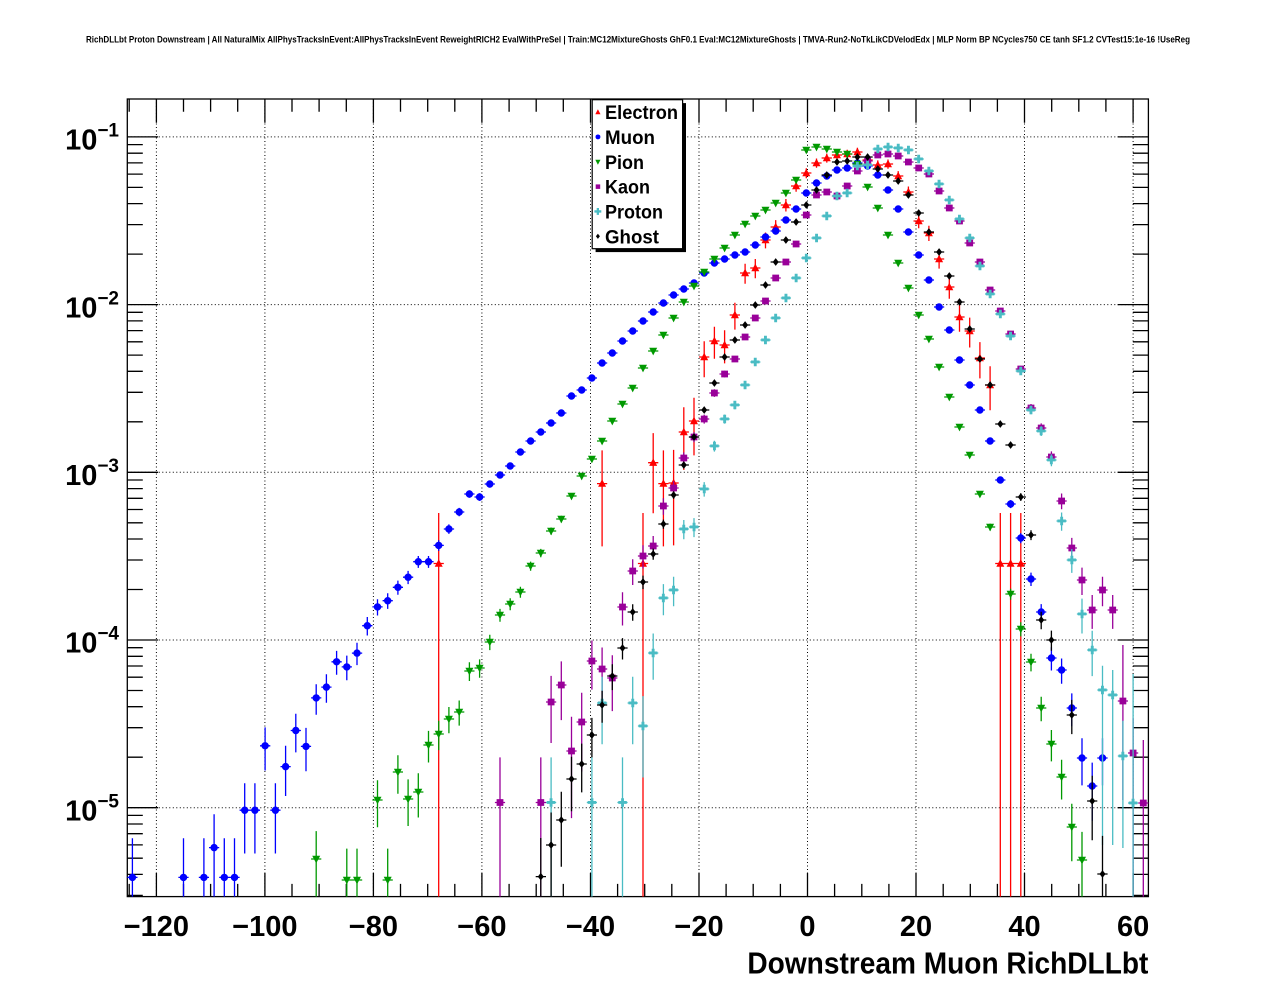  What do you see at coordinates (92, 139) in the screenshot?
I see `svg-text: 10⁻¹` at bounding box center [92, 139].